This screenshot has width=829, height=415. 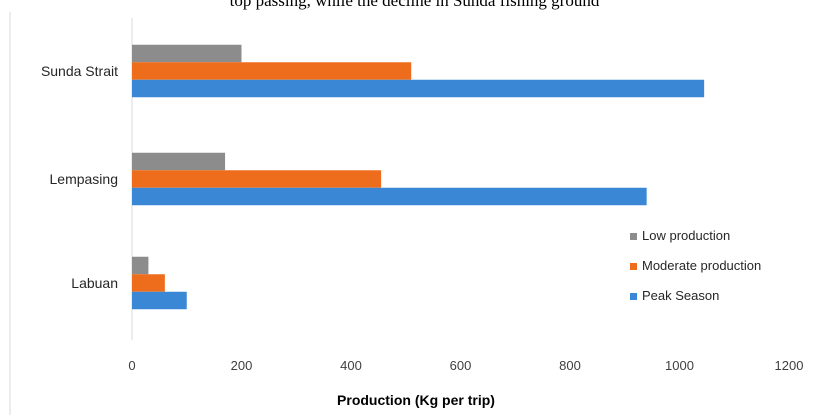 What do you see at coordinates (257, 179) in the screenshot?
I see `bar-lempasing-moderate-production` at bounding box center [257, 179].